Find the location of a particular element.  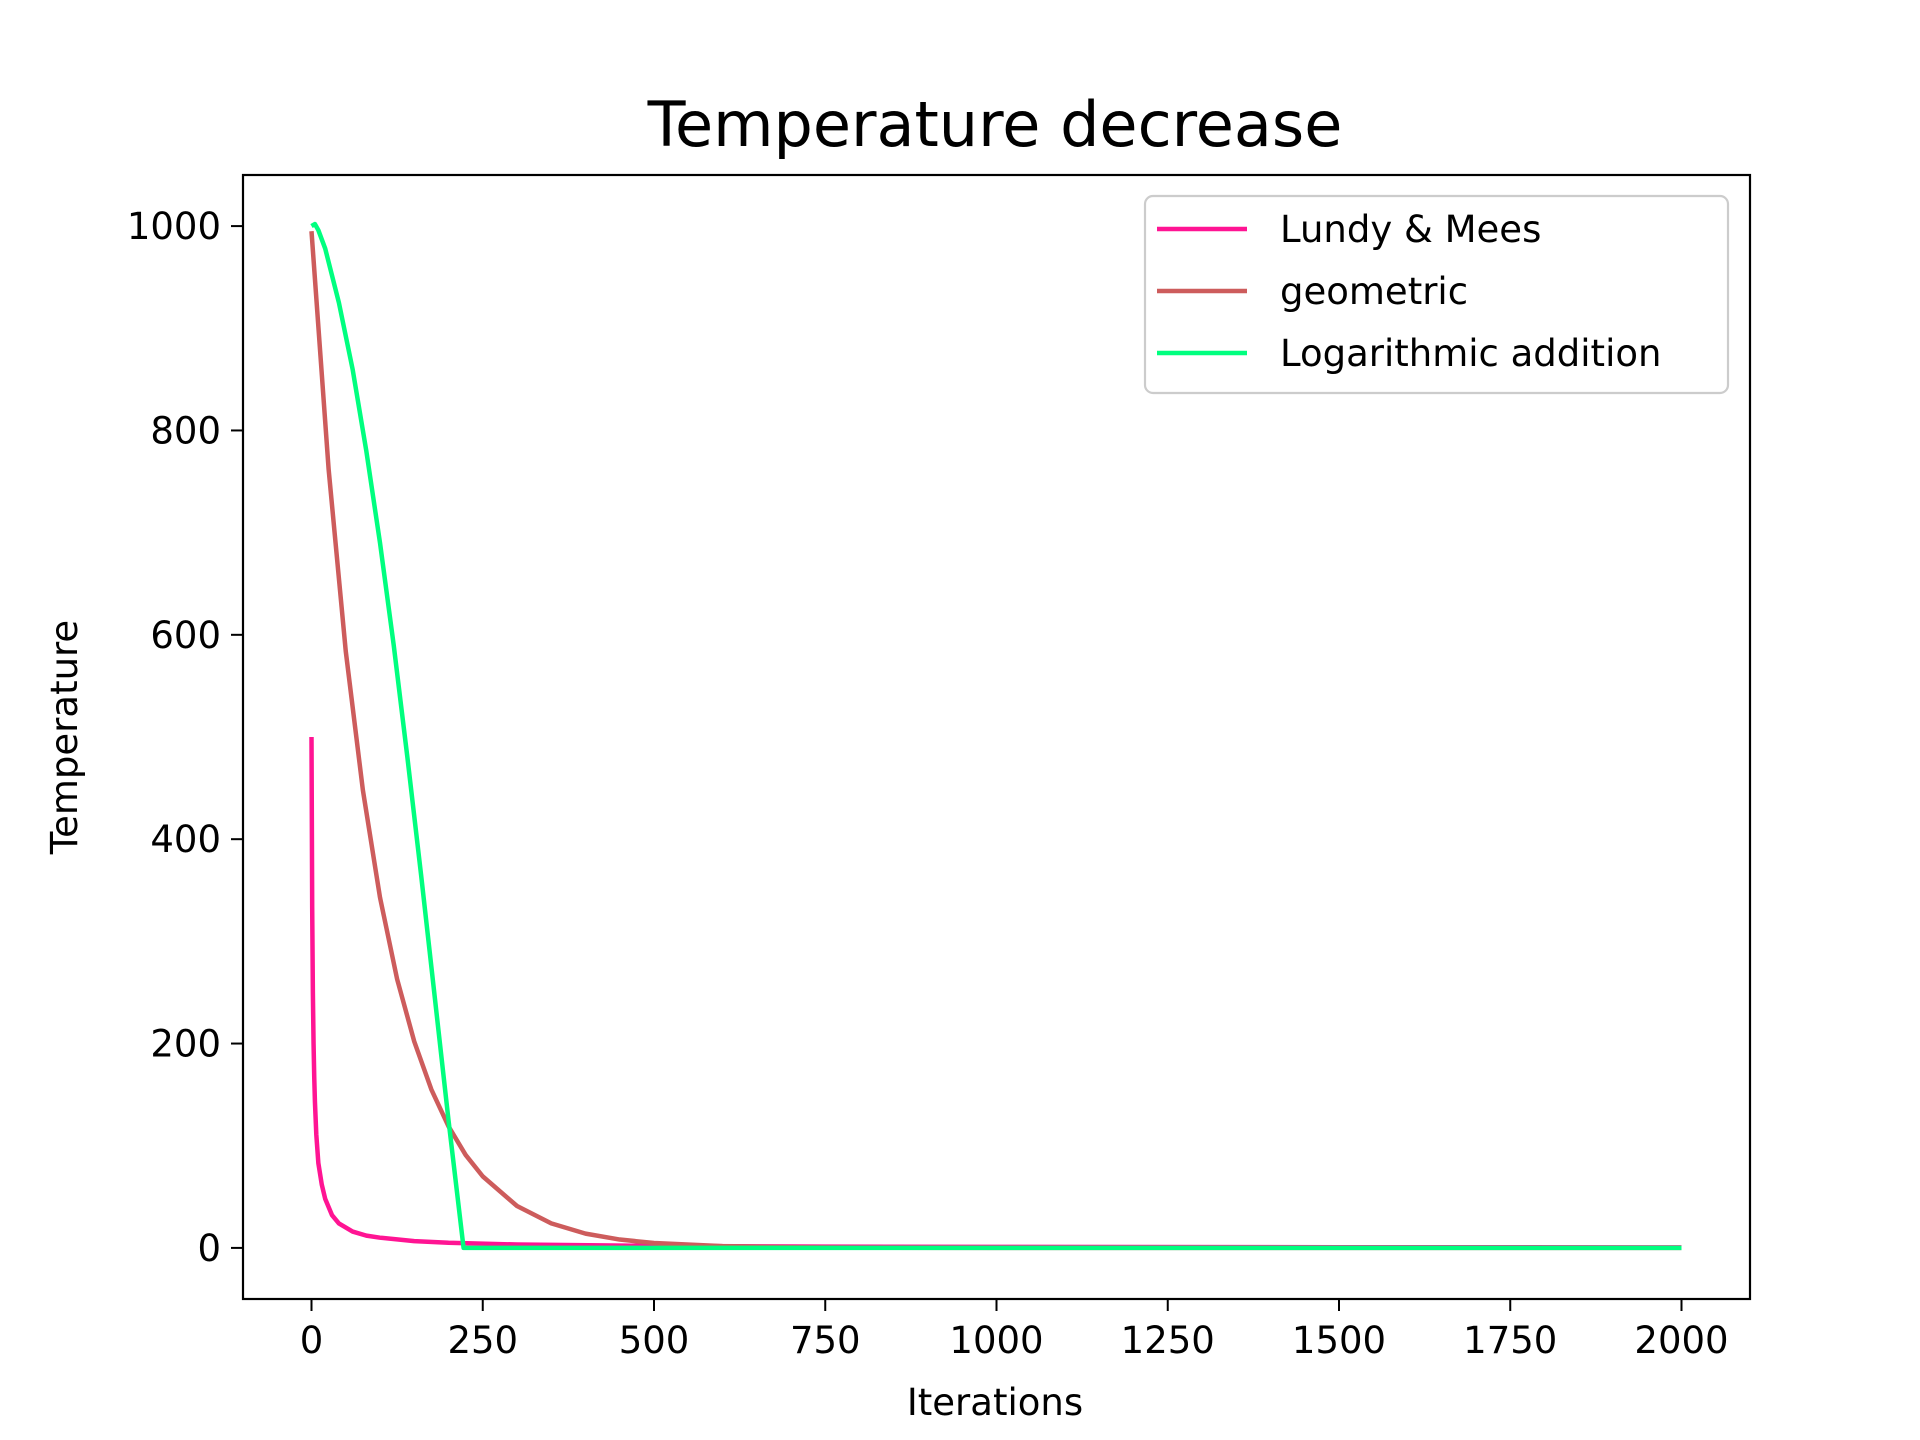

x-tick-label: 250 is located at coordinates (482, 1340).